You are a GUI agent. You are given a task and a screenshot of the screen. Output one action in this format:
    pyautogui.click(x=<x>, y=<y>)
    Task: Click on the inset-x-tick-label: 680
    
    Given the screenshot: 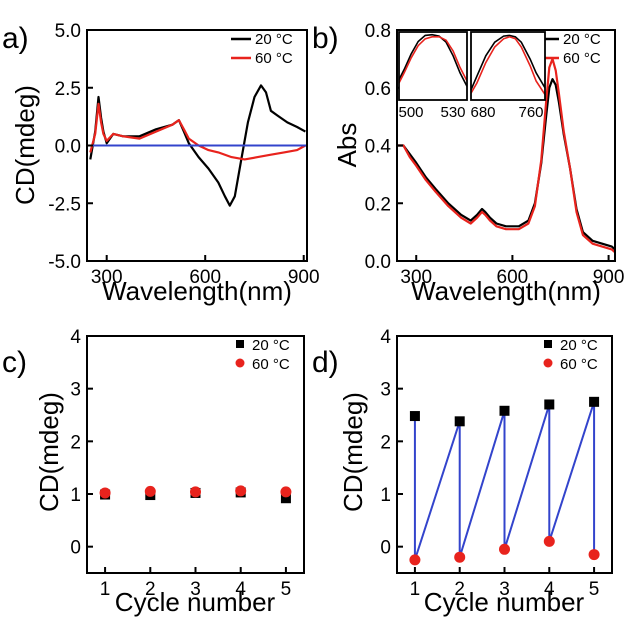 What is the action you would take?
    pyautogui.click(x=482, y=112)
    